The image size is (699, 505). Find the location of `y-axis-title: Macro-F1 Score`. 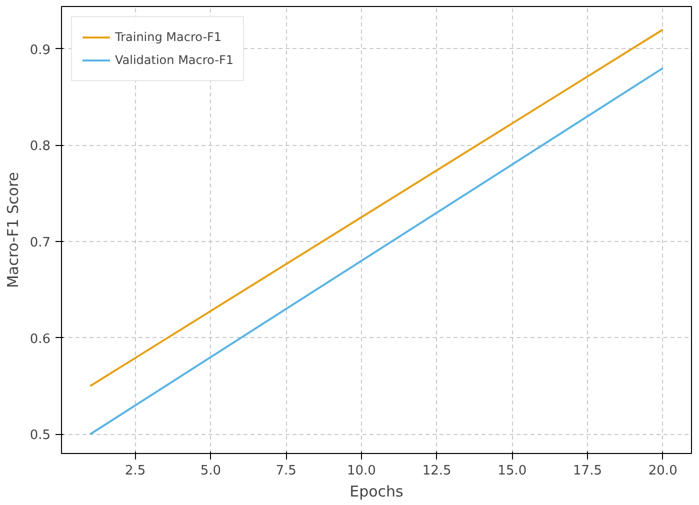

y-axis-title: Macro-F1 Score is located at coordinates (13, 230).